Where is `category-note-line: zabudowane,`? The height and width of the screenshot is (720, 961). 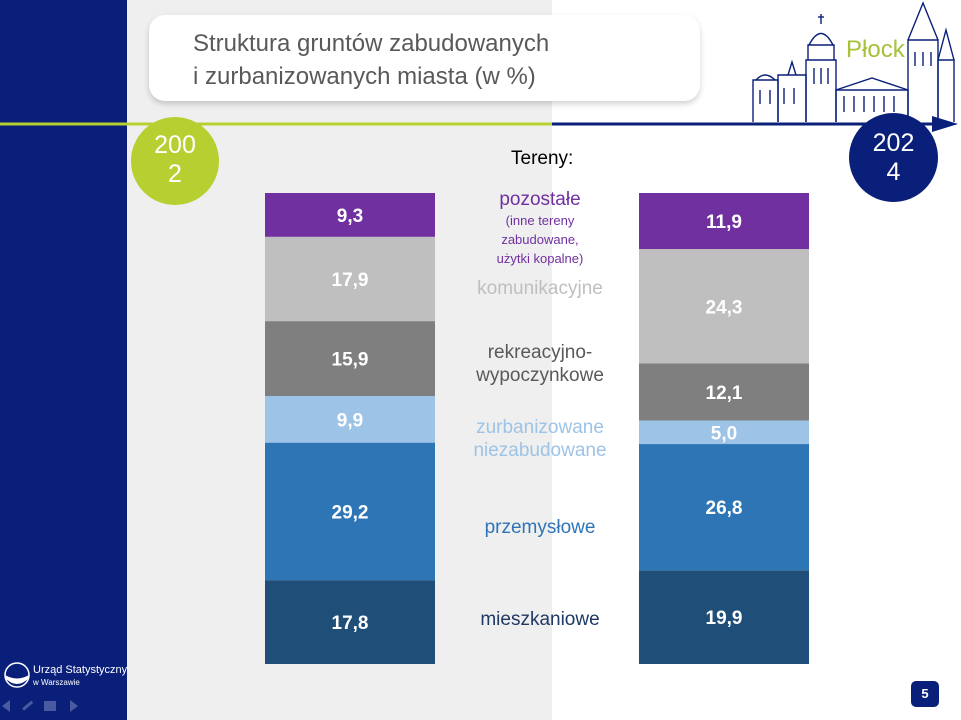 category-note-line: zabudowane, is located at coordinates (540, 239).